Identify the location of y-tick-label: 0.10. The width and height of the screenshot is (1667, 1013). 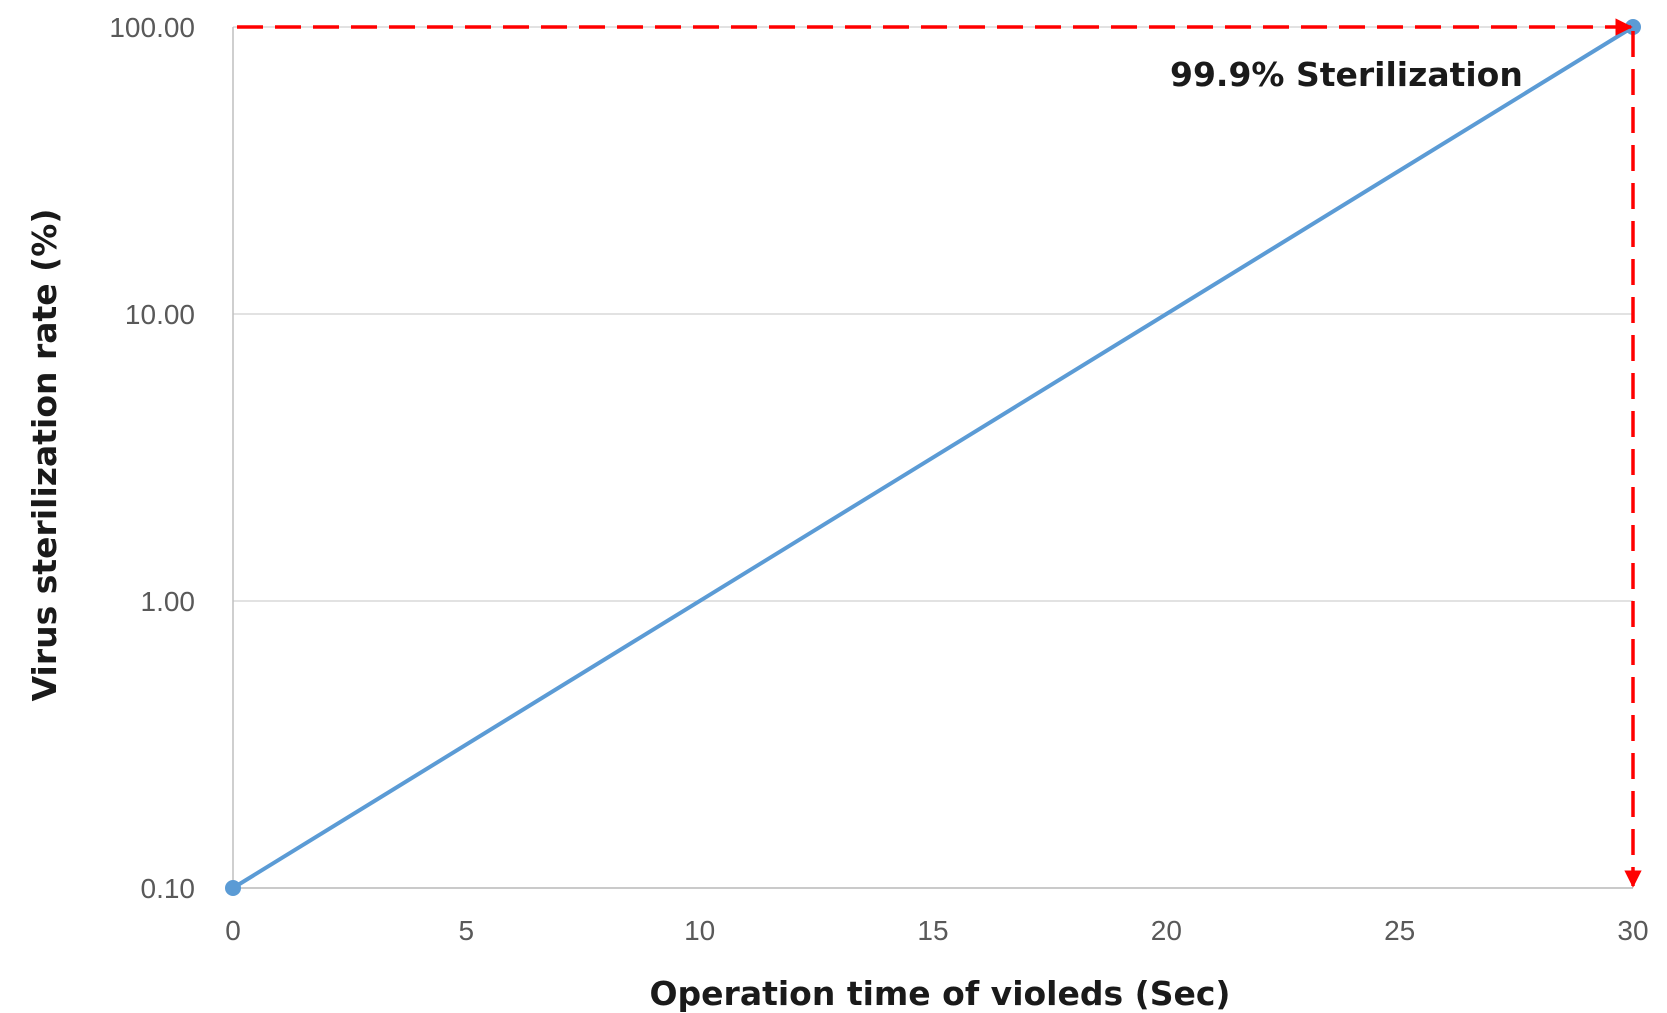
(168, 888).